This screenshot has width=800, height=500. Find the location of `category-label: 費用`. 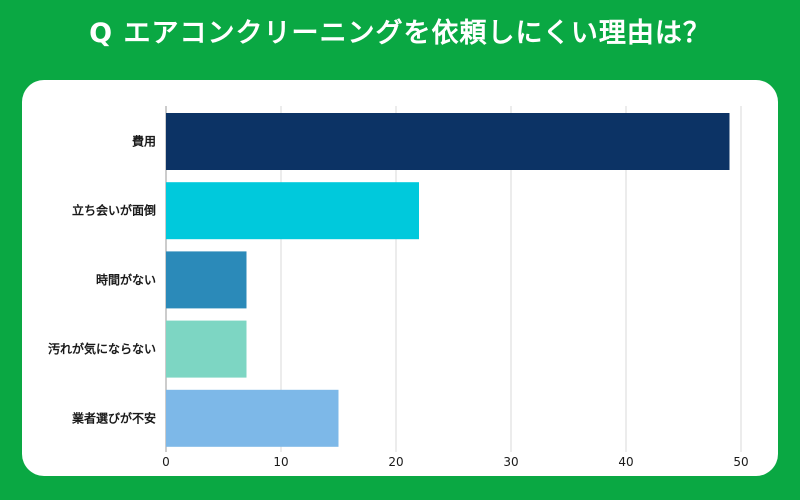

category-label: 費用 is located at coordinates (144, 141).